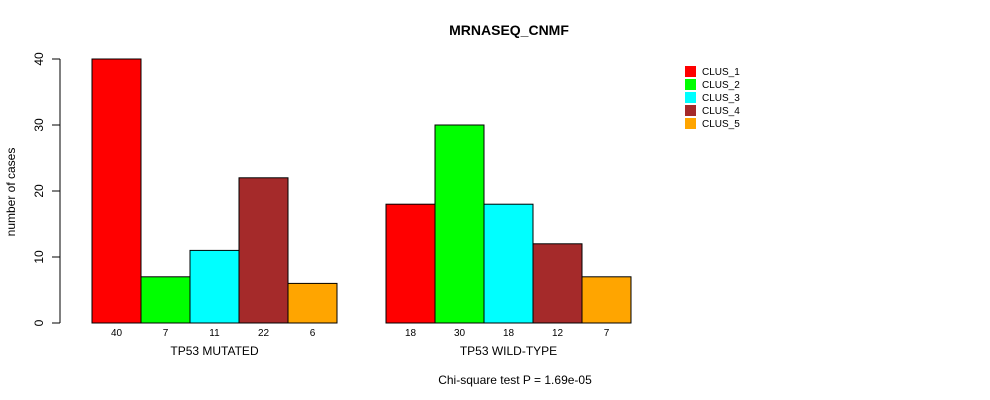 The width and height of the screenshot is (990, 400). I want to click on bar-value-label: 22, so click(264, 333).